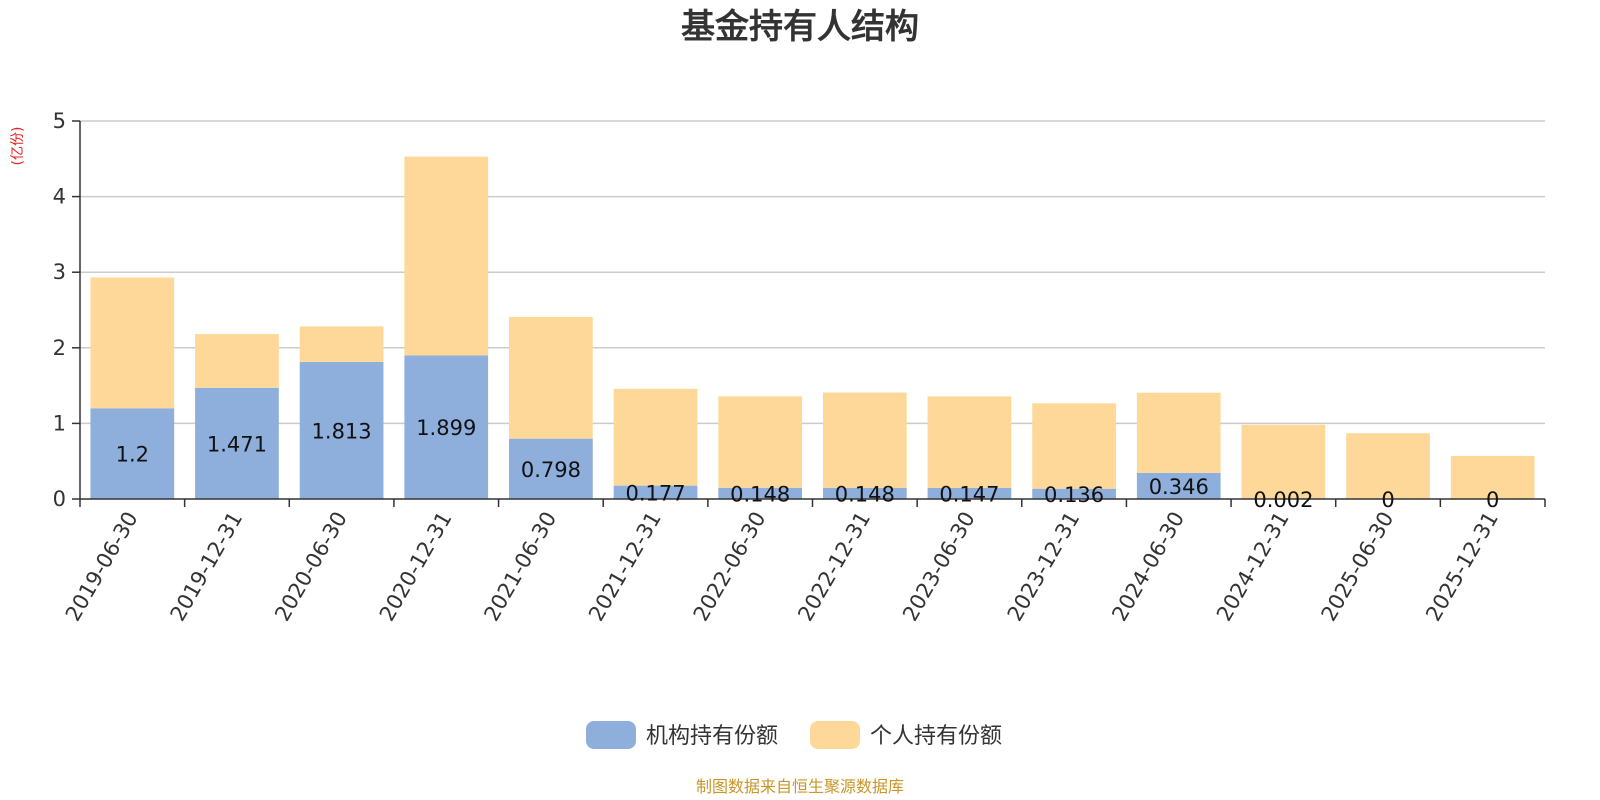 The height and width of the screenshot is (800, 1600). I want to click on data-label-institutional-2020-12-31: 1.899, so click(446, 428).